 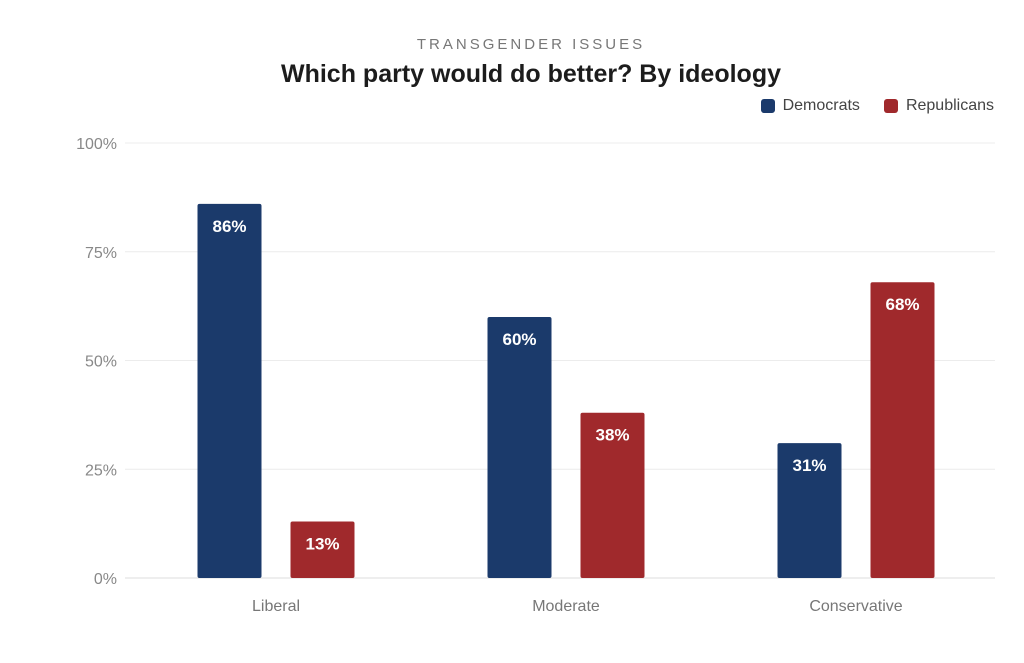 What do you see at coordinates (821, 105) in the screenshot?
I see `legend-label-democrats: Democrats` at bounding box center [821, 105].